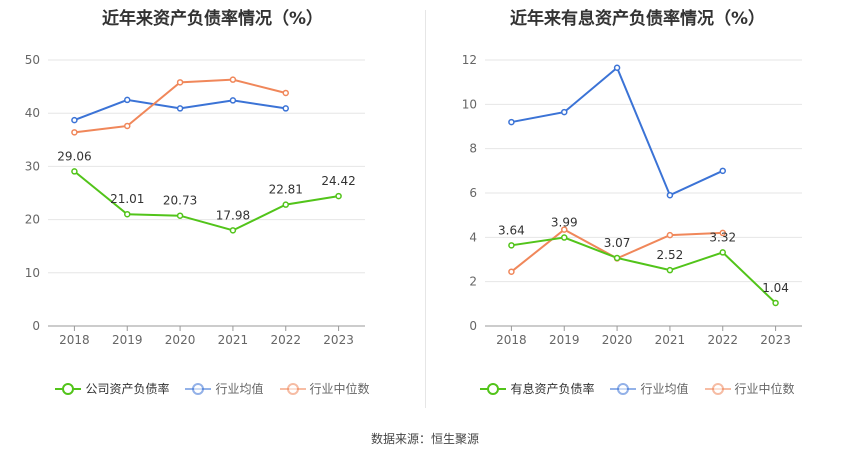 The width and height of the screenshot is (850, 459). What do you see at coordinates (637, 19) in the screenshot?
I see `chart-title: 近年来有息资产负债率情况（%）` at bounding box center [637, 19].